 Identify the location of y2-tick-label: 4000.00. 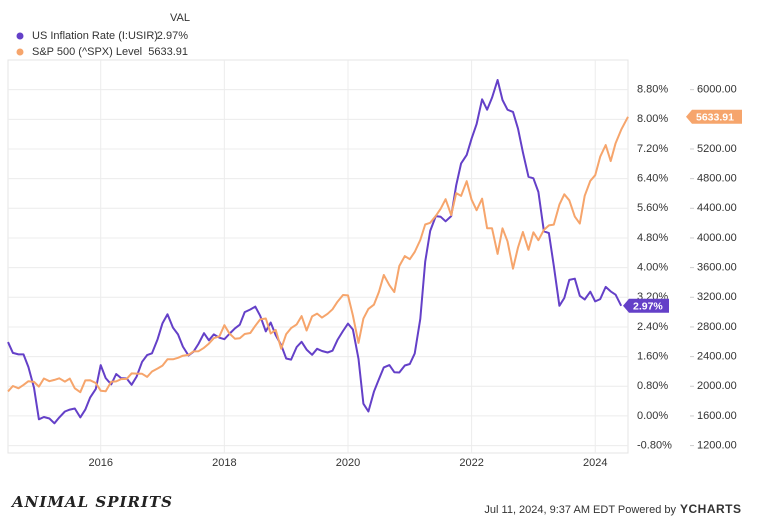
(717, 238).